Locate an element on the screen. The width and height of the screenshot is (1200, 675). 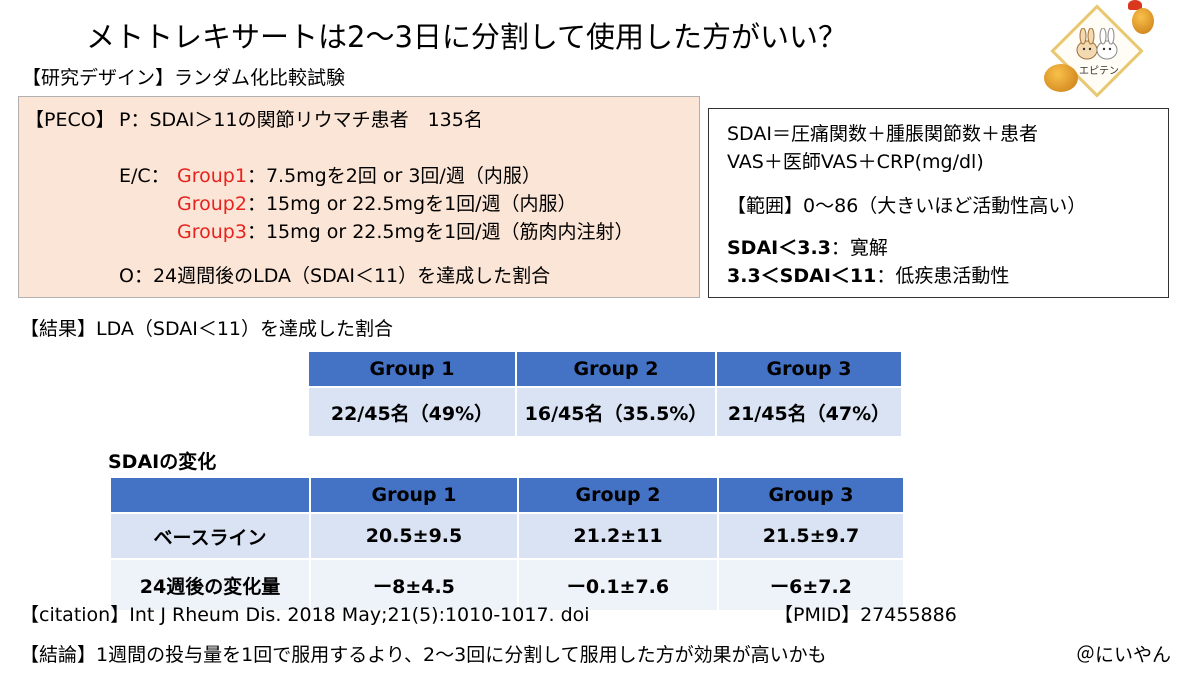
sdai-change-table-header: Group 1 Group 2 Group 3 is located at coordinates (507, 495).